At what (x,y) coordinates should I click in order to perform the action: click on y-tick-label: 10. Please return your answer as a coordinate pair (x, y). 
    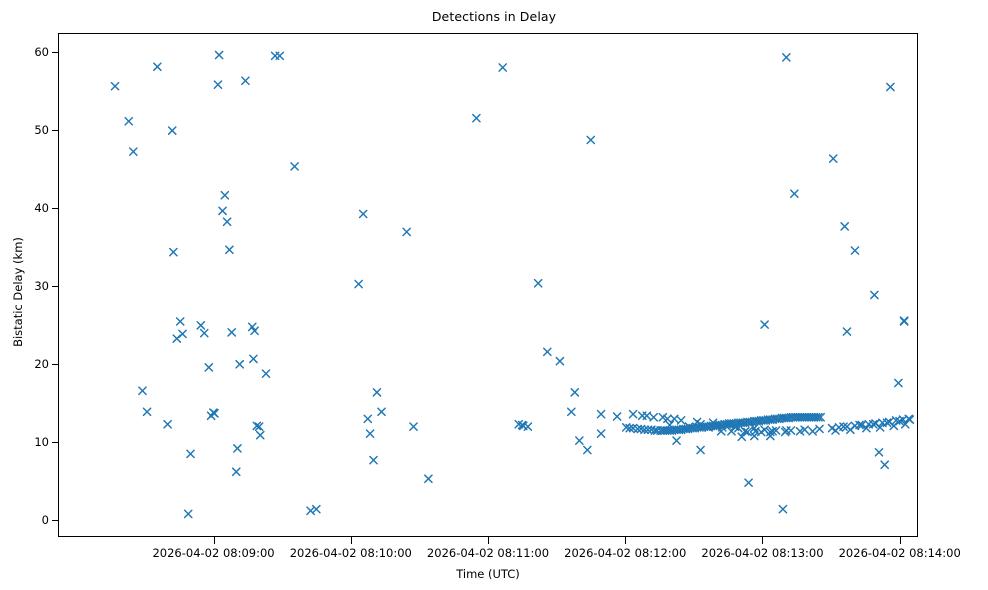
    Looking at the image, I should click on (41, 441).